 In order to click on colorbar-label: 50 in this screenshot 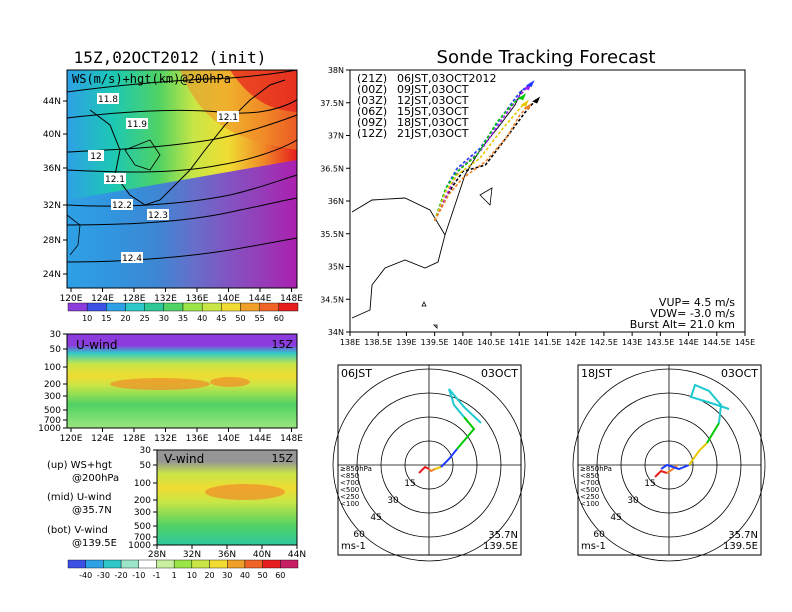, I will do `click(240, 318)`.